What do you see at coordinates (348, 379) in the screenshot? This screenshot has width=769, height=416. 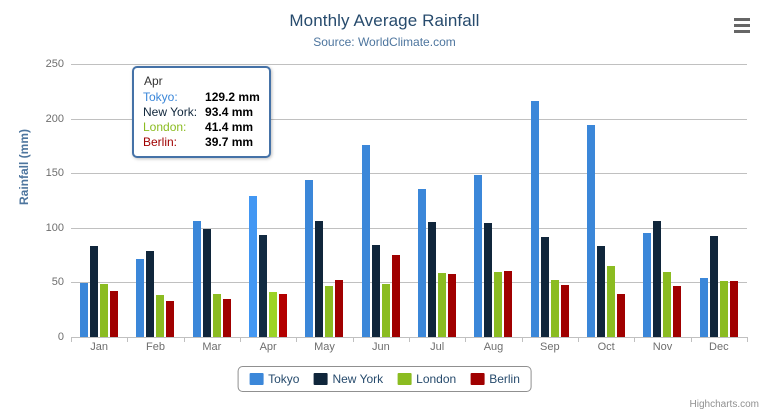 I see `legend-item-new-york: New York` at bounding box center [348, 379].